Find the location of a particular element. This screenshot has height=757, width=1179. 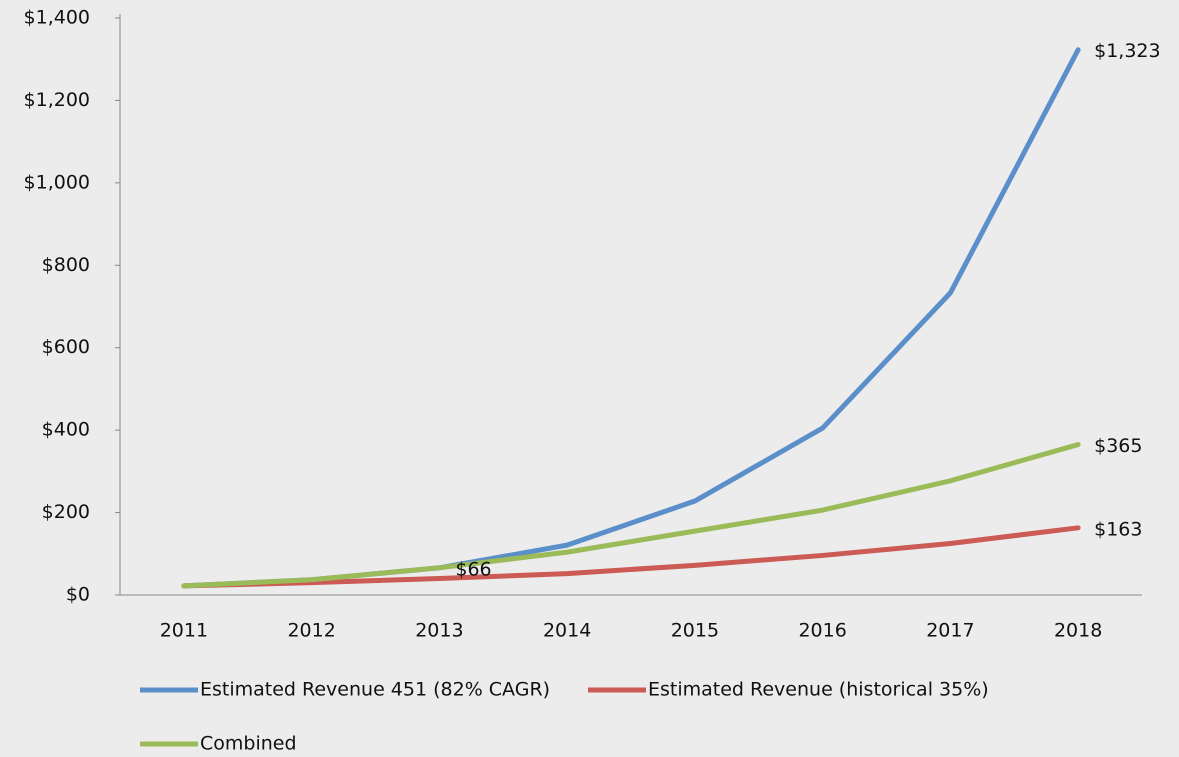

y-tick-label: $600 is located at coordinates (66, 347).